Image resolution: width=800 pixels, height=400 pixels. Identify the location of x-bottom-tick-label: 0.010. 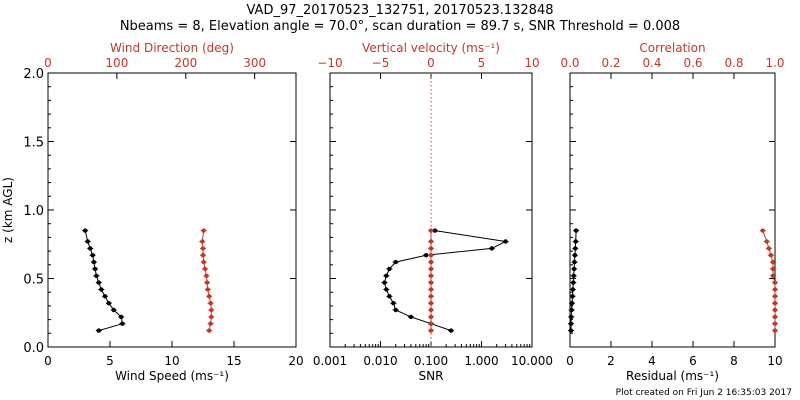
(380, 361).